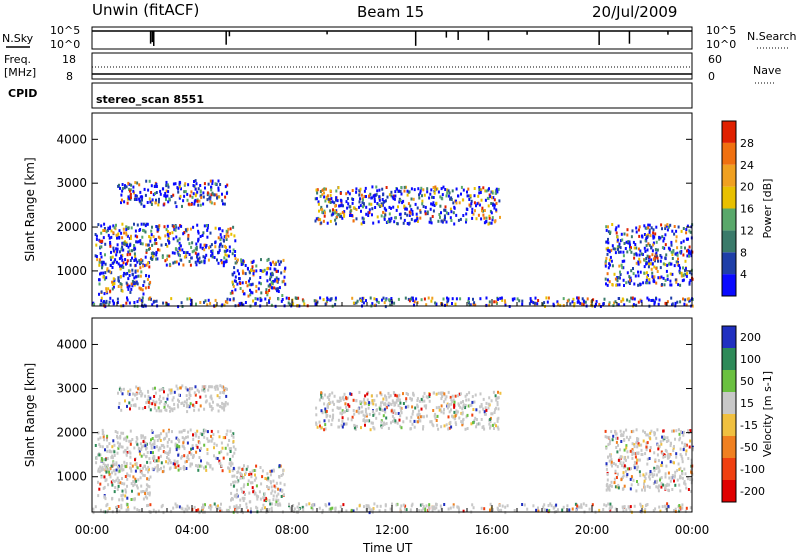 This screenshot has width=800, height=558. I want to click on nave-tick-bottom: 0, so click(711, 76).